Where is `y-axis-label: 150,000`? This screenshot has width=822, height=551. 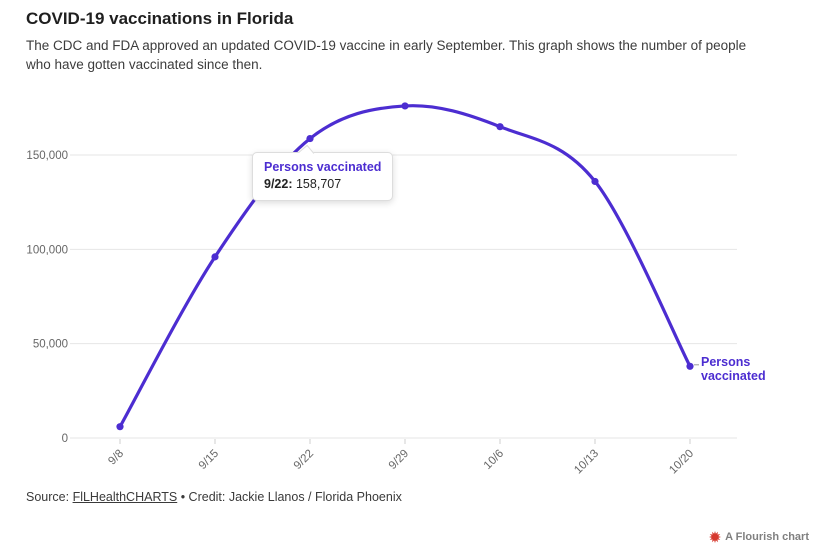
y-axis-label: 150,000 is located at coordinates (47, 156).